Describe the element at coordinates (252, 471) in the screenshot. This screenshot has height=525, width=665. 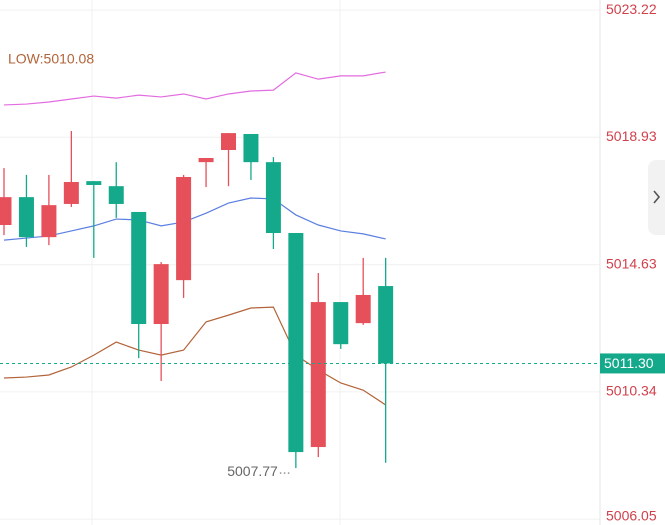
I see `low-annotation: 5007.77` at that location.